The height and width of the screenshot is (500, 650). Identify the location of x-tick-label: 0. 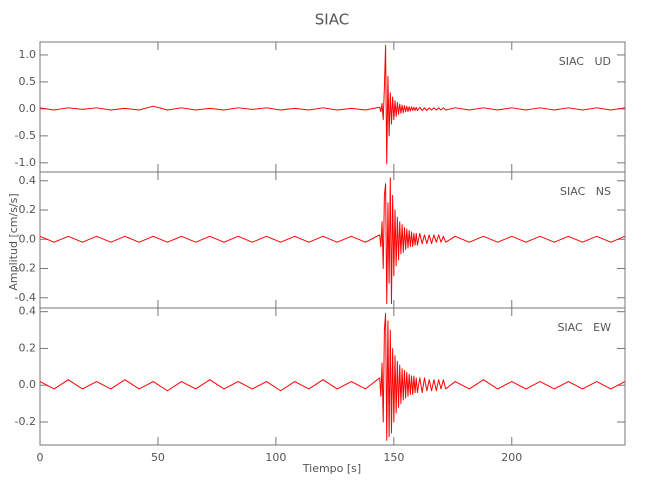
(40, 457).